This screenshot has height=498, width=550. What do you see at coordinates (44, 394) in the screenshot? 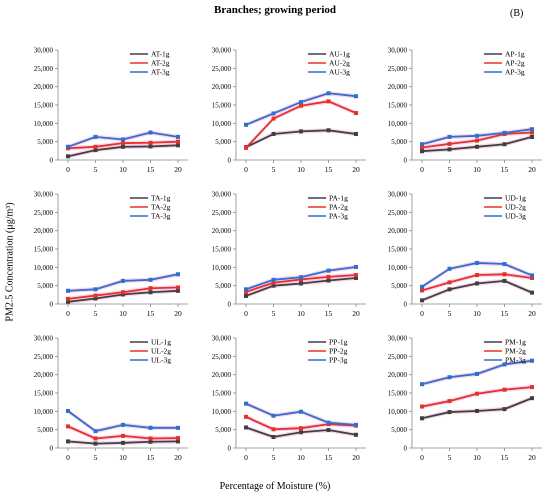
I see `y-tick-label: 15,000` at bounding box center [44, 394].